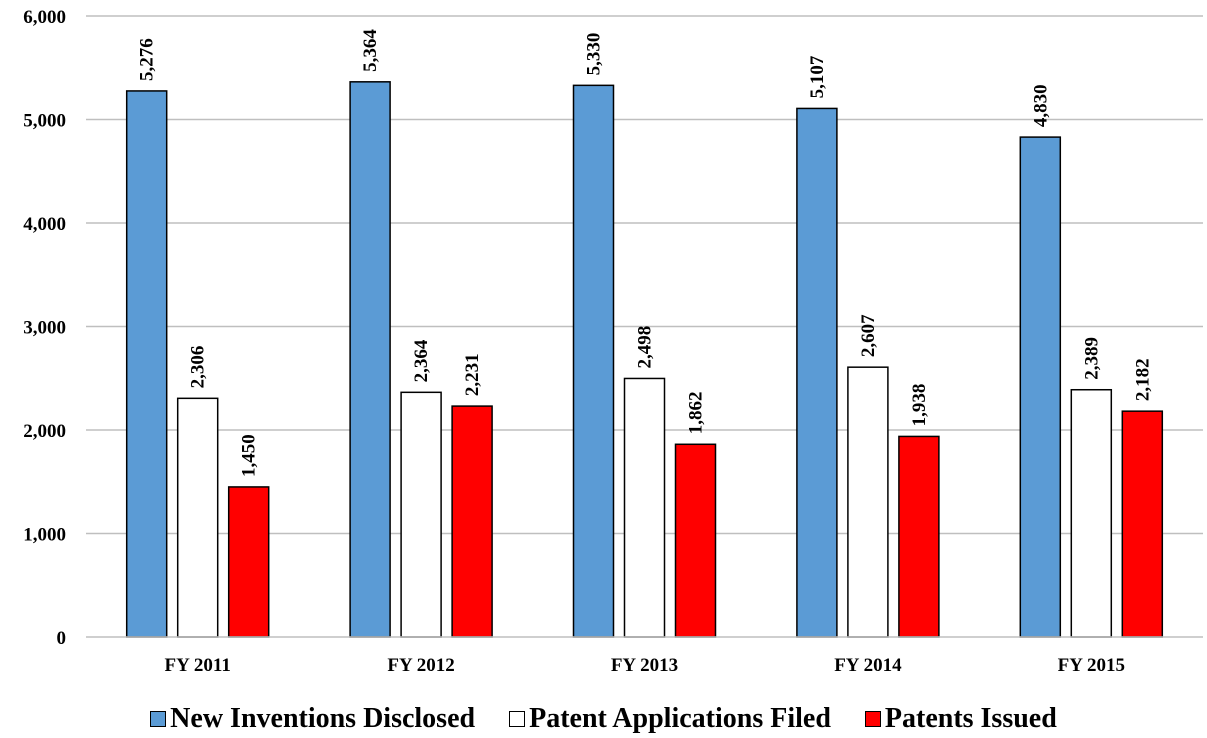  What do you see at coordinates (517, 719) in the screenshot?
I see `legend-swatch-patent-applications` at bounding box center [517, 719].